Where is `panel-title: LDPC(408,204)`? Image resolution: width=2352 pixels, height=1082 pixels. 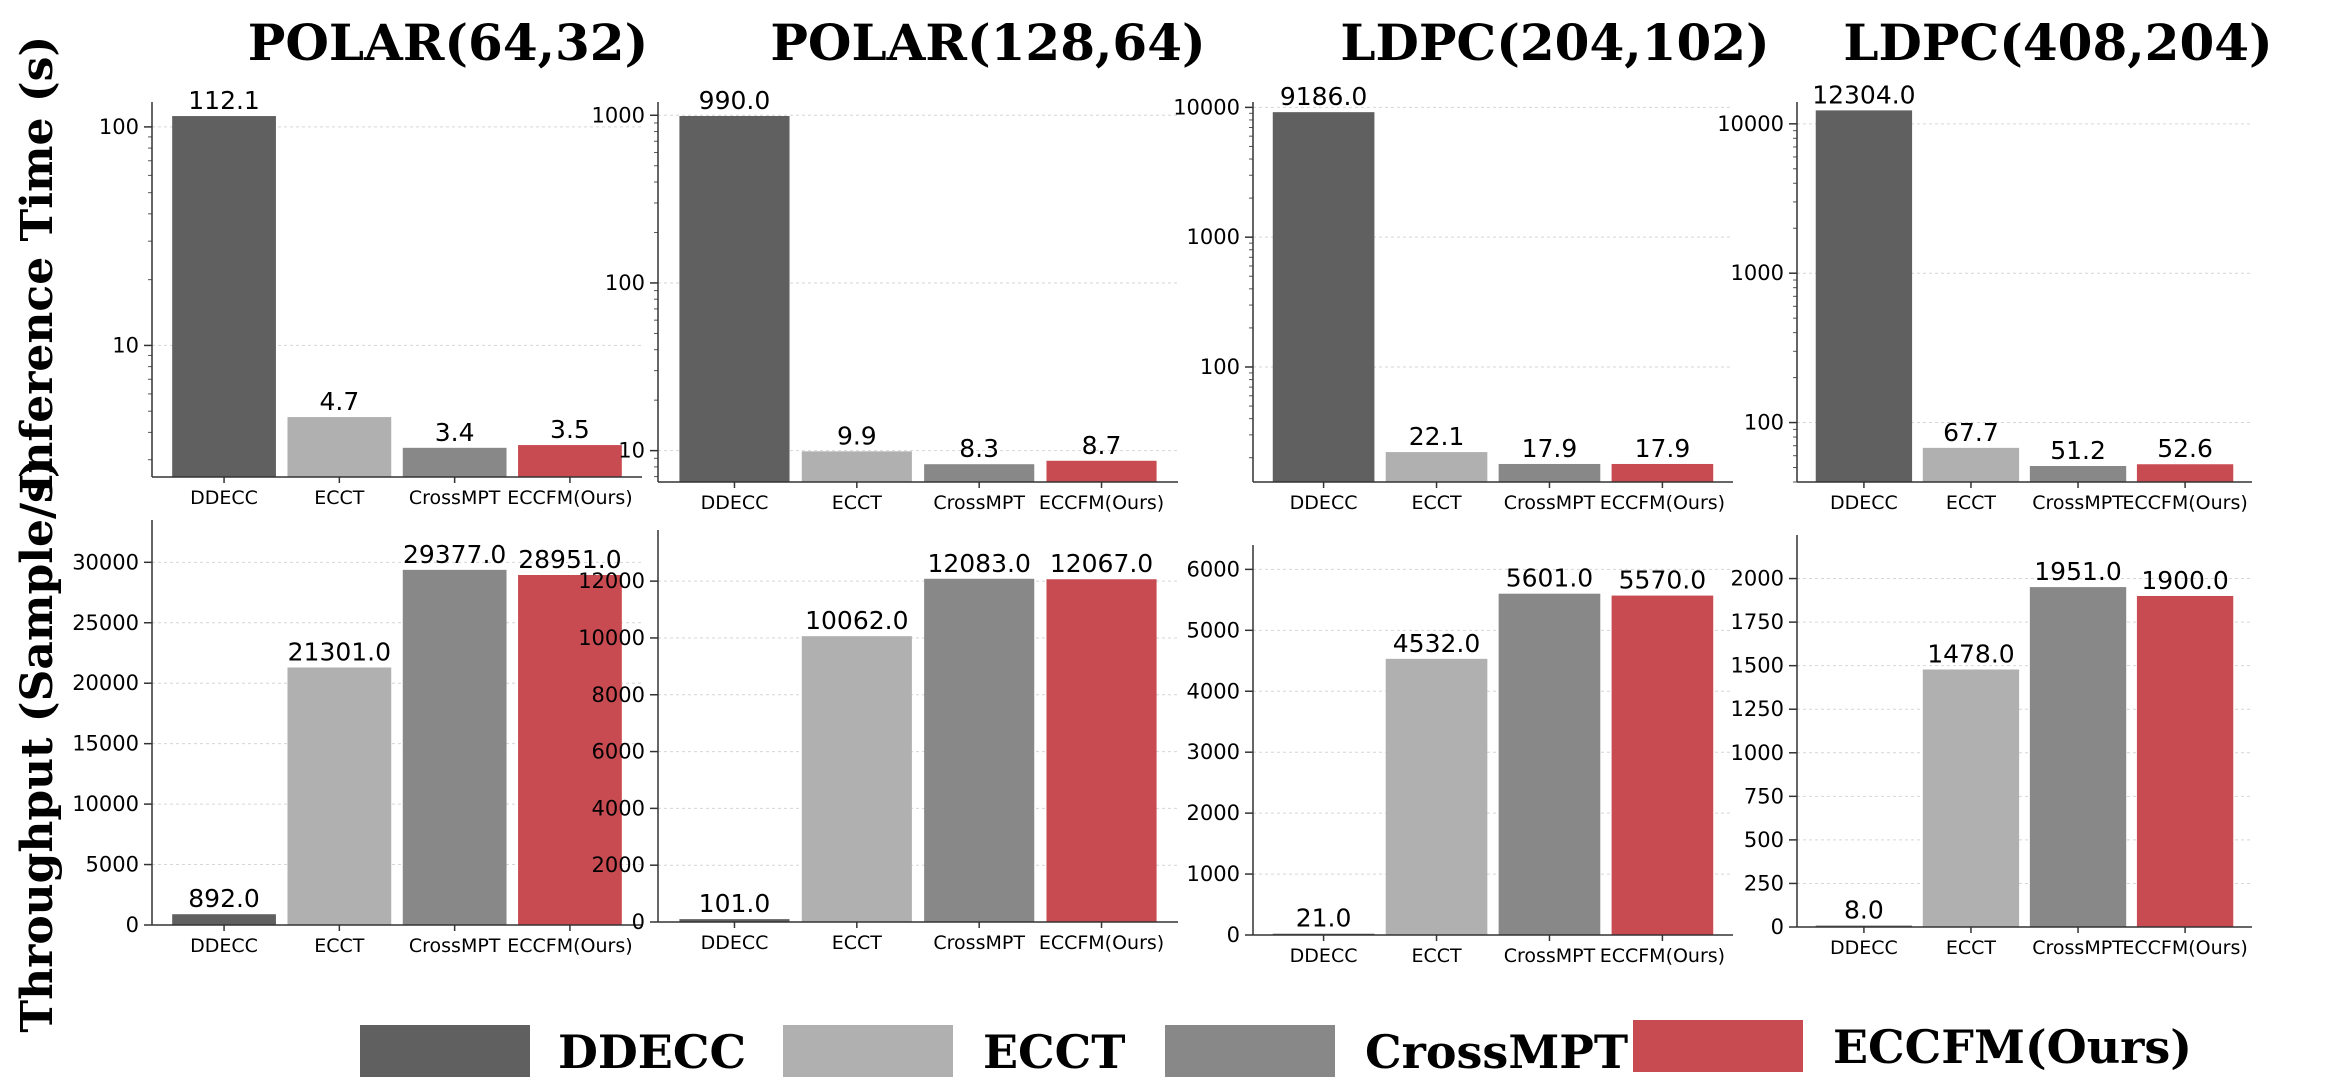
panel-title: LDPC(408,204) is located at coordinates (2057, 42).